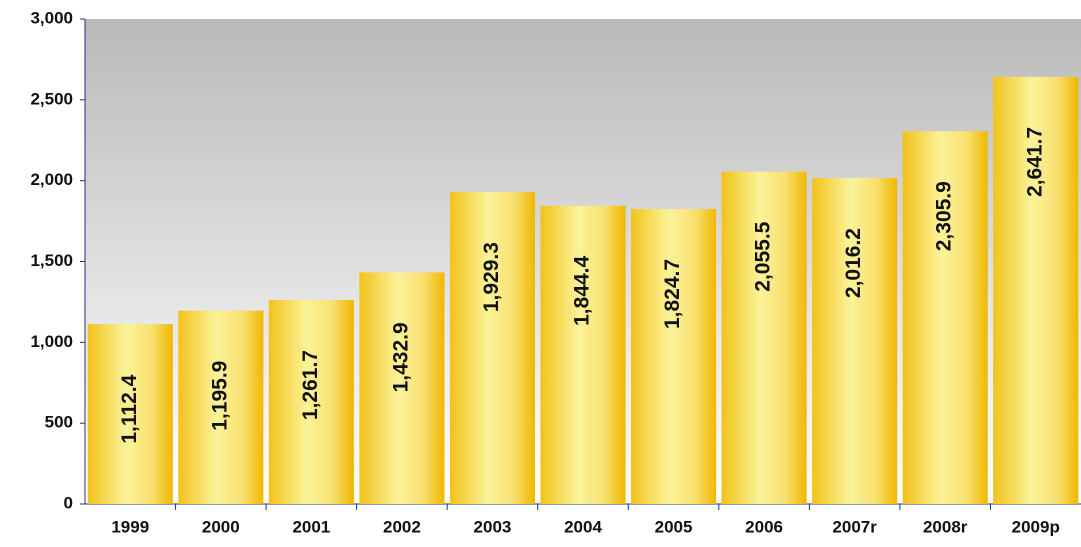  Describe the element at coordinates (129, 408) in the screenshot. I see `value-label: 1,112.4` at that location.